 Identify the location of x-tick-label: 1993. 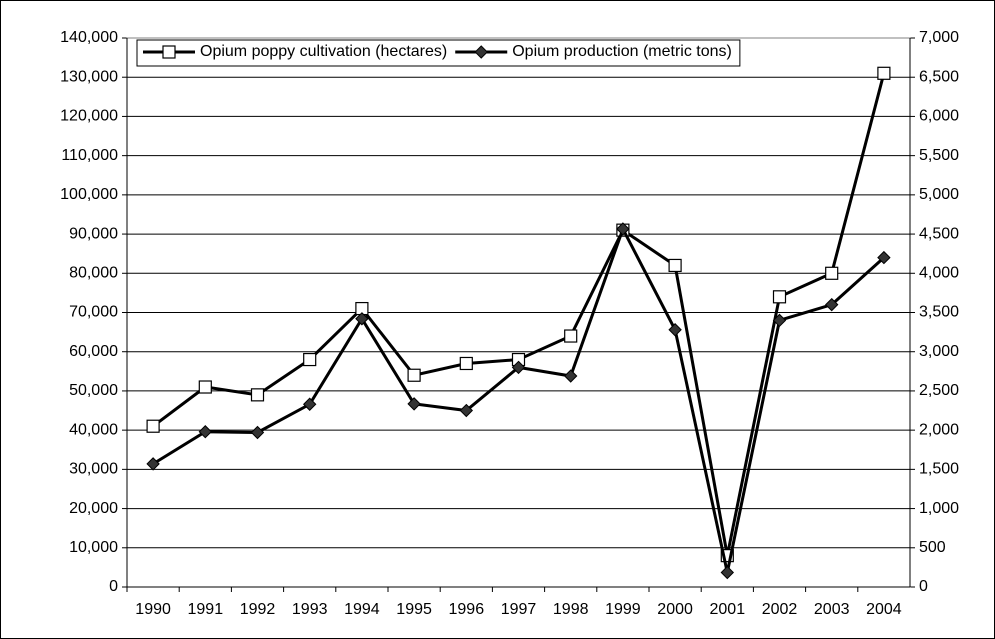
(310, 609).